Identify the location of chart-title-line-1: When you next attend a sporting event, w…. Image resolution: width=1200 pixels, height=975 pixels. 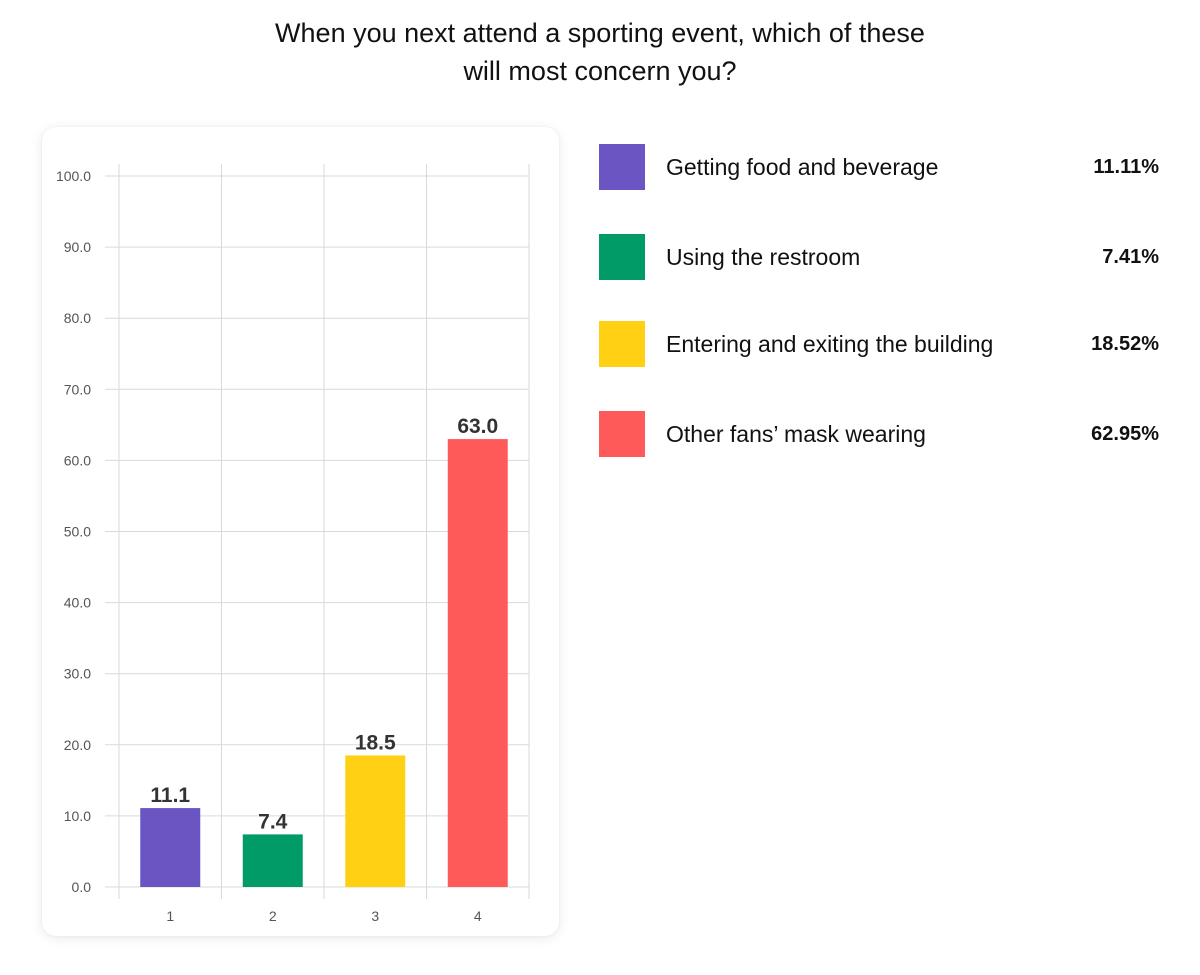
(600, 33).